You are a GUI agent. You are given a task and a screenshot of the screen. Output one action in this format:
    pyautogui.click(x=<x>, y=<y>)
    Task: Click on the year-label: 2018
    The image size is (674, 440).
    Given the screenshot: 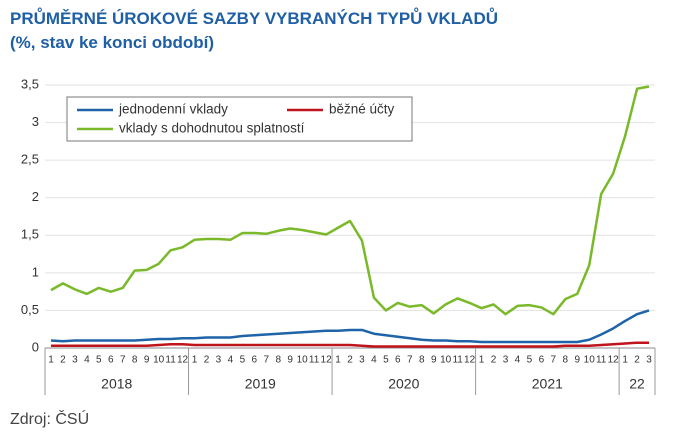 What is the action you would take?
    pyautogui.click(x=116, y=384)
    